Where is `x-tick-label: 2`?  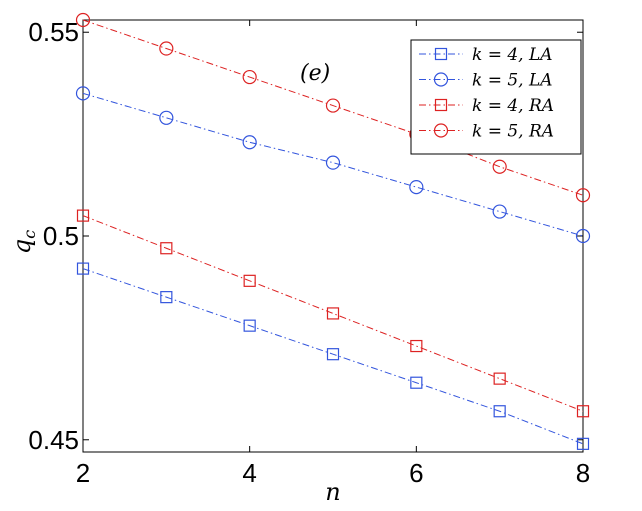
x-tick-label: 2 is located at coordinates (83, 473).